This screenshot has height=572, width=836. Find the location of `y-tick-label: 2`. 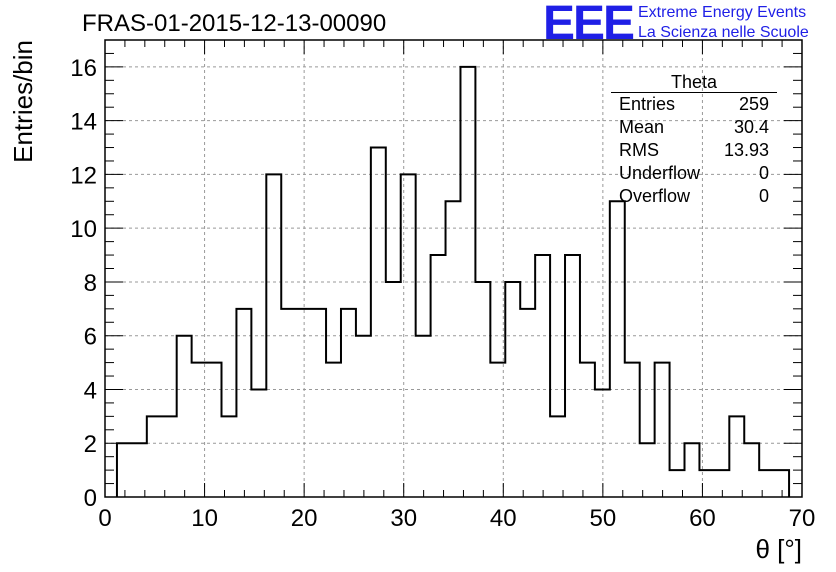

y-tick-label: 2 is located at coordinates (90, 444).